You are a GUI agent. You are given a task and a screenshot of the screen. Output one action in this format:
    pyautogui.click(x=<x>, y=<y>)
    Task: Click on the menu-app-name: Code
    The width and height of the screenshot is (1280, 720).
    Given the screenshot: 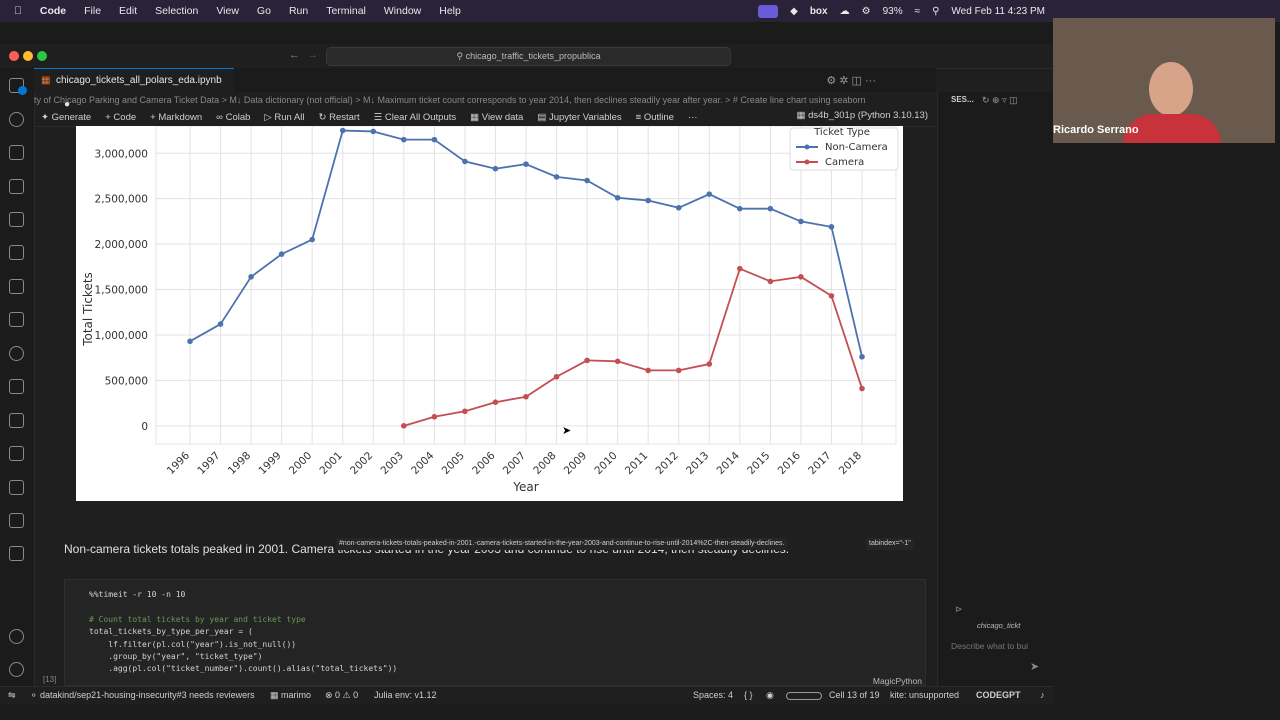 What is the action you would take?
    pyautogui.click(x=49, y=11)
    